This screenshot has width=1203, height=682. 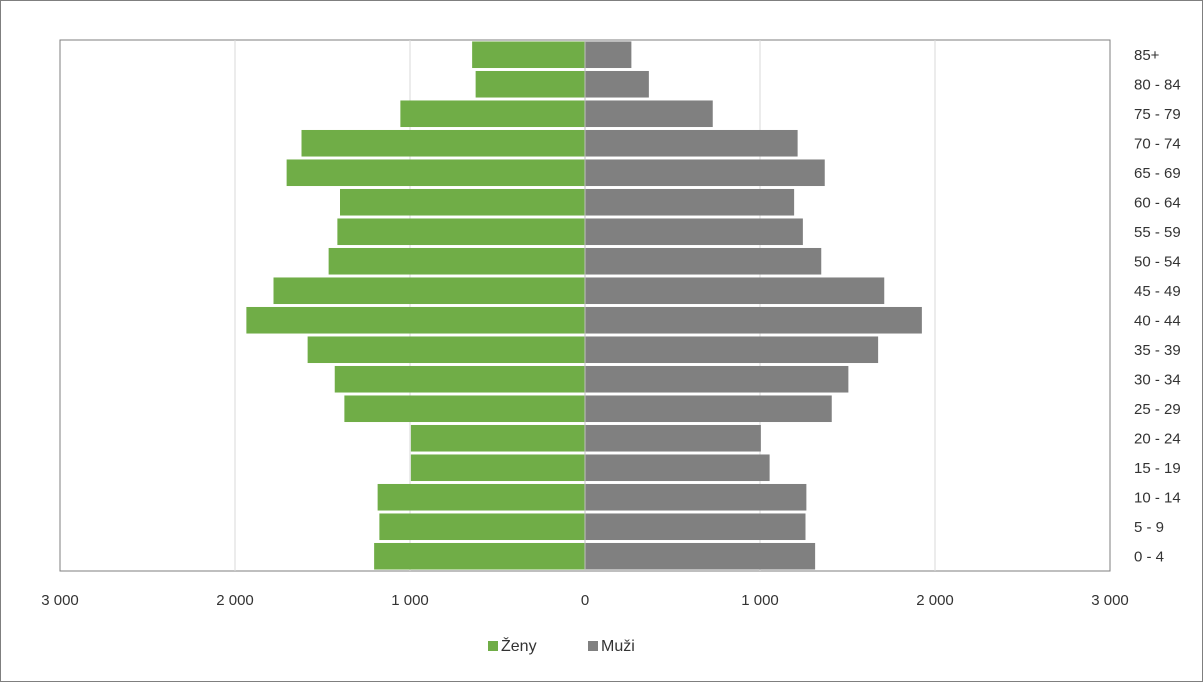 What do you see at coordinates (1157, 261) in the screenshot?
I see `category-label: 50 - 54` at bounding box center [1157, 261].